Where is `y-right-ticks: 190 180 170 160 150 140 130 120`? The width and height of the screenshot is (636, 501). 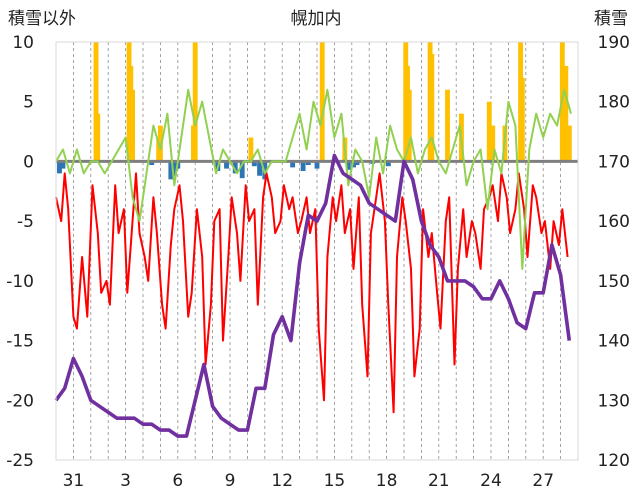 y-right-ticks: 190 180 170 160 150 140 130 120 is located at coordinates (614, 252).